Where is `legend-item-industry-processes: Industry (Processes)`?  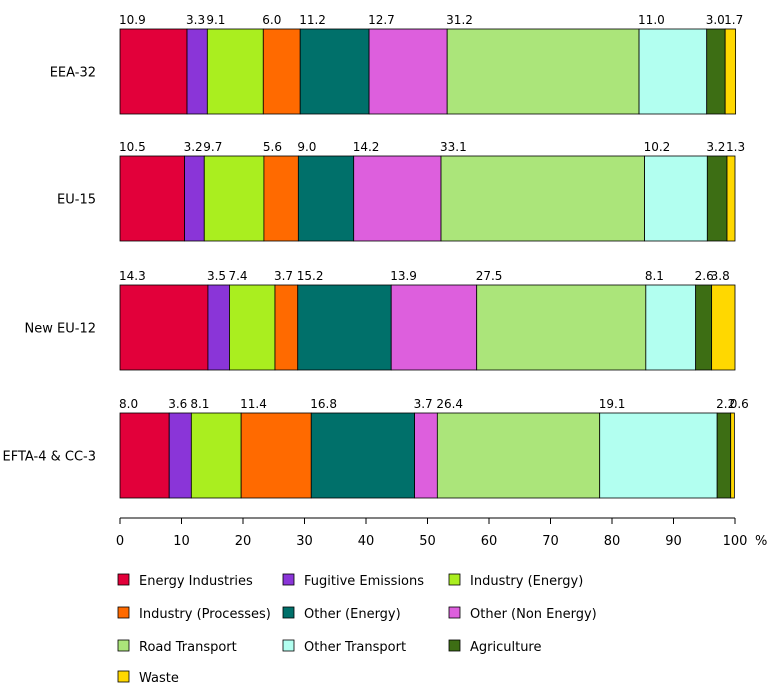 legend-item-industry-processes: Industry (Processes) is located at coordinates (194, 614).